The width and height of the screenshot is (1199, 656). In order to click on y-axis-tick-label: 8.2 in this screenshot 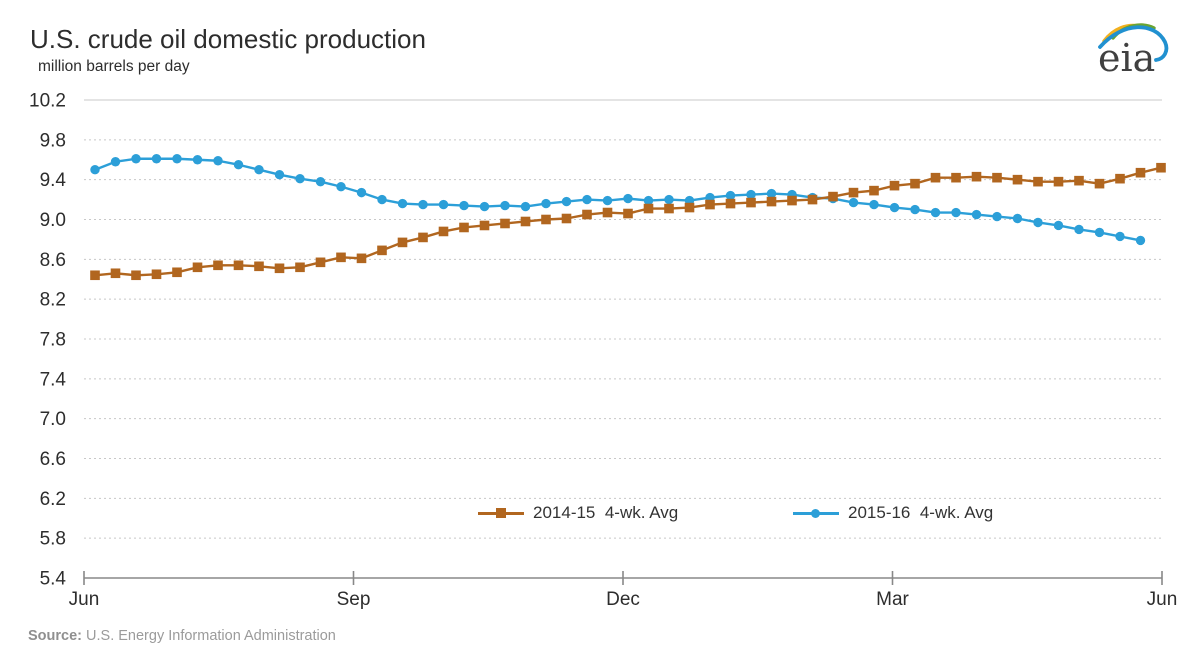, I will do `click(53, 300)`.